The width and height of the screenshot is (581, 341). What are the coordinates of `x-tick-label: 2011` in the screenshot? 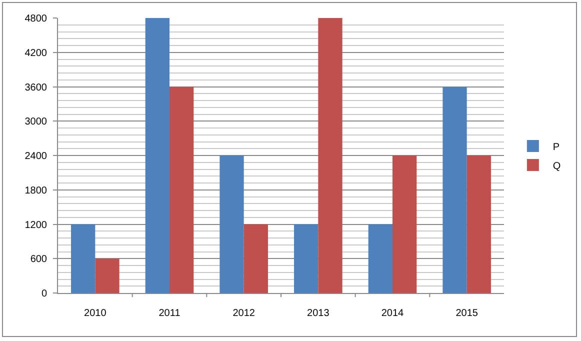 It's located at (169, 313).